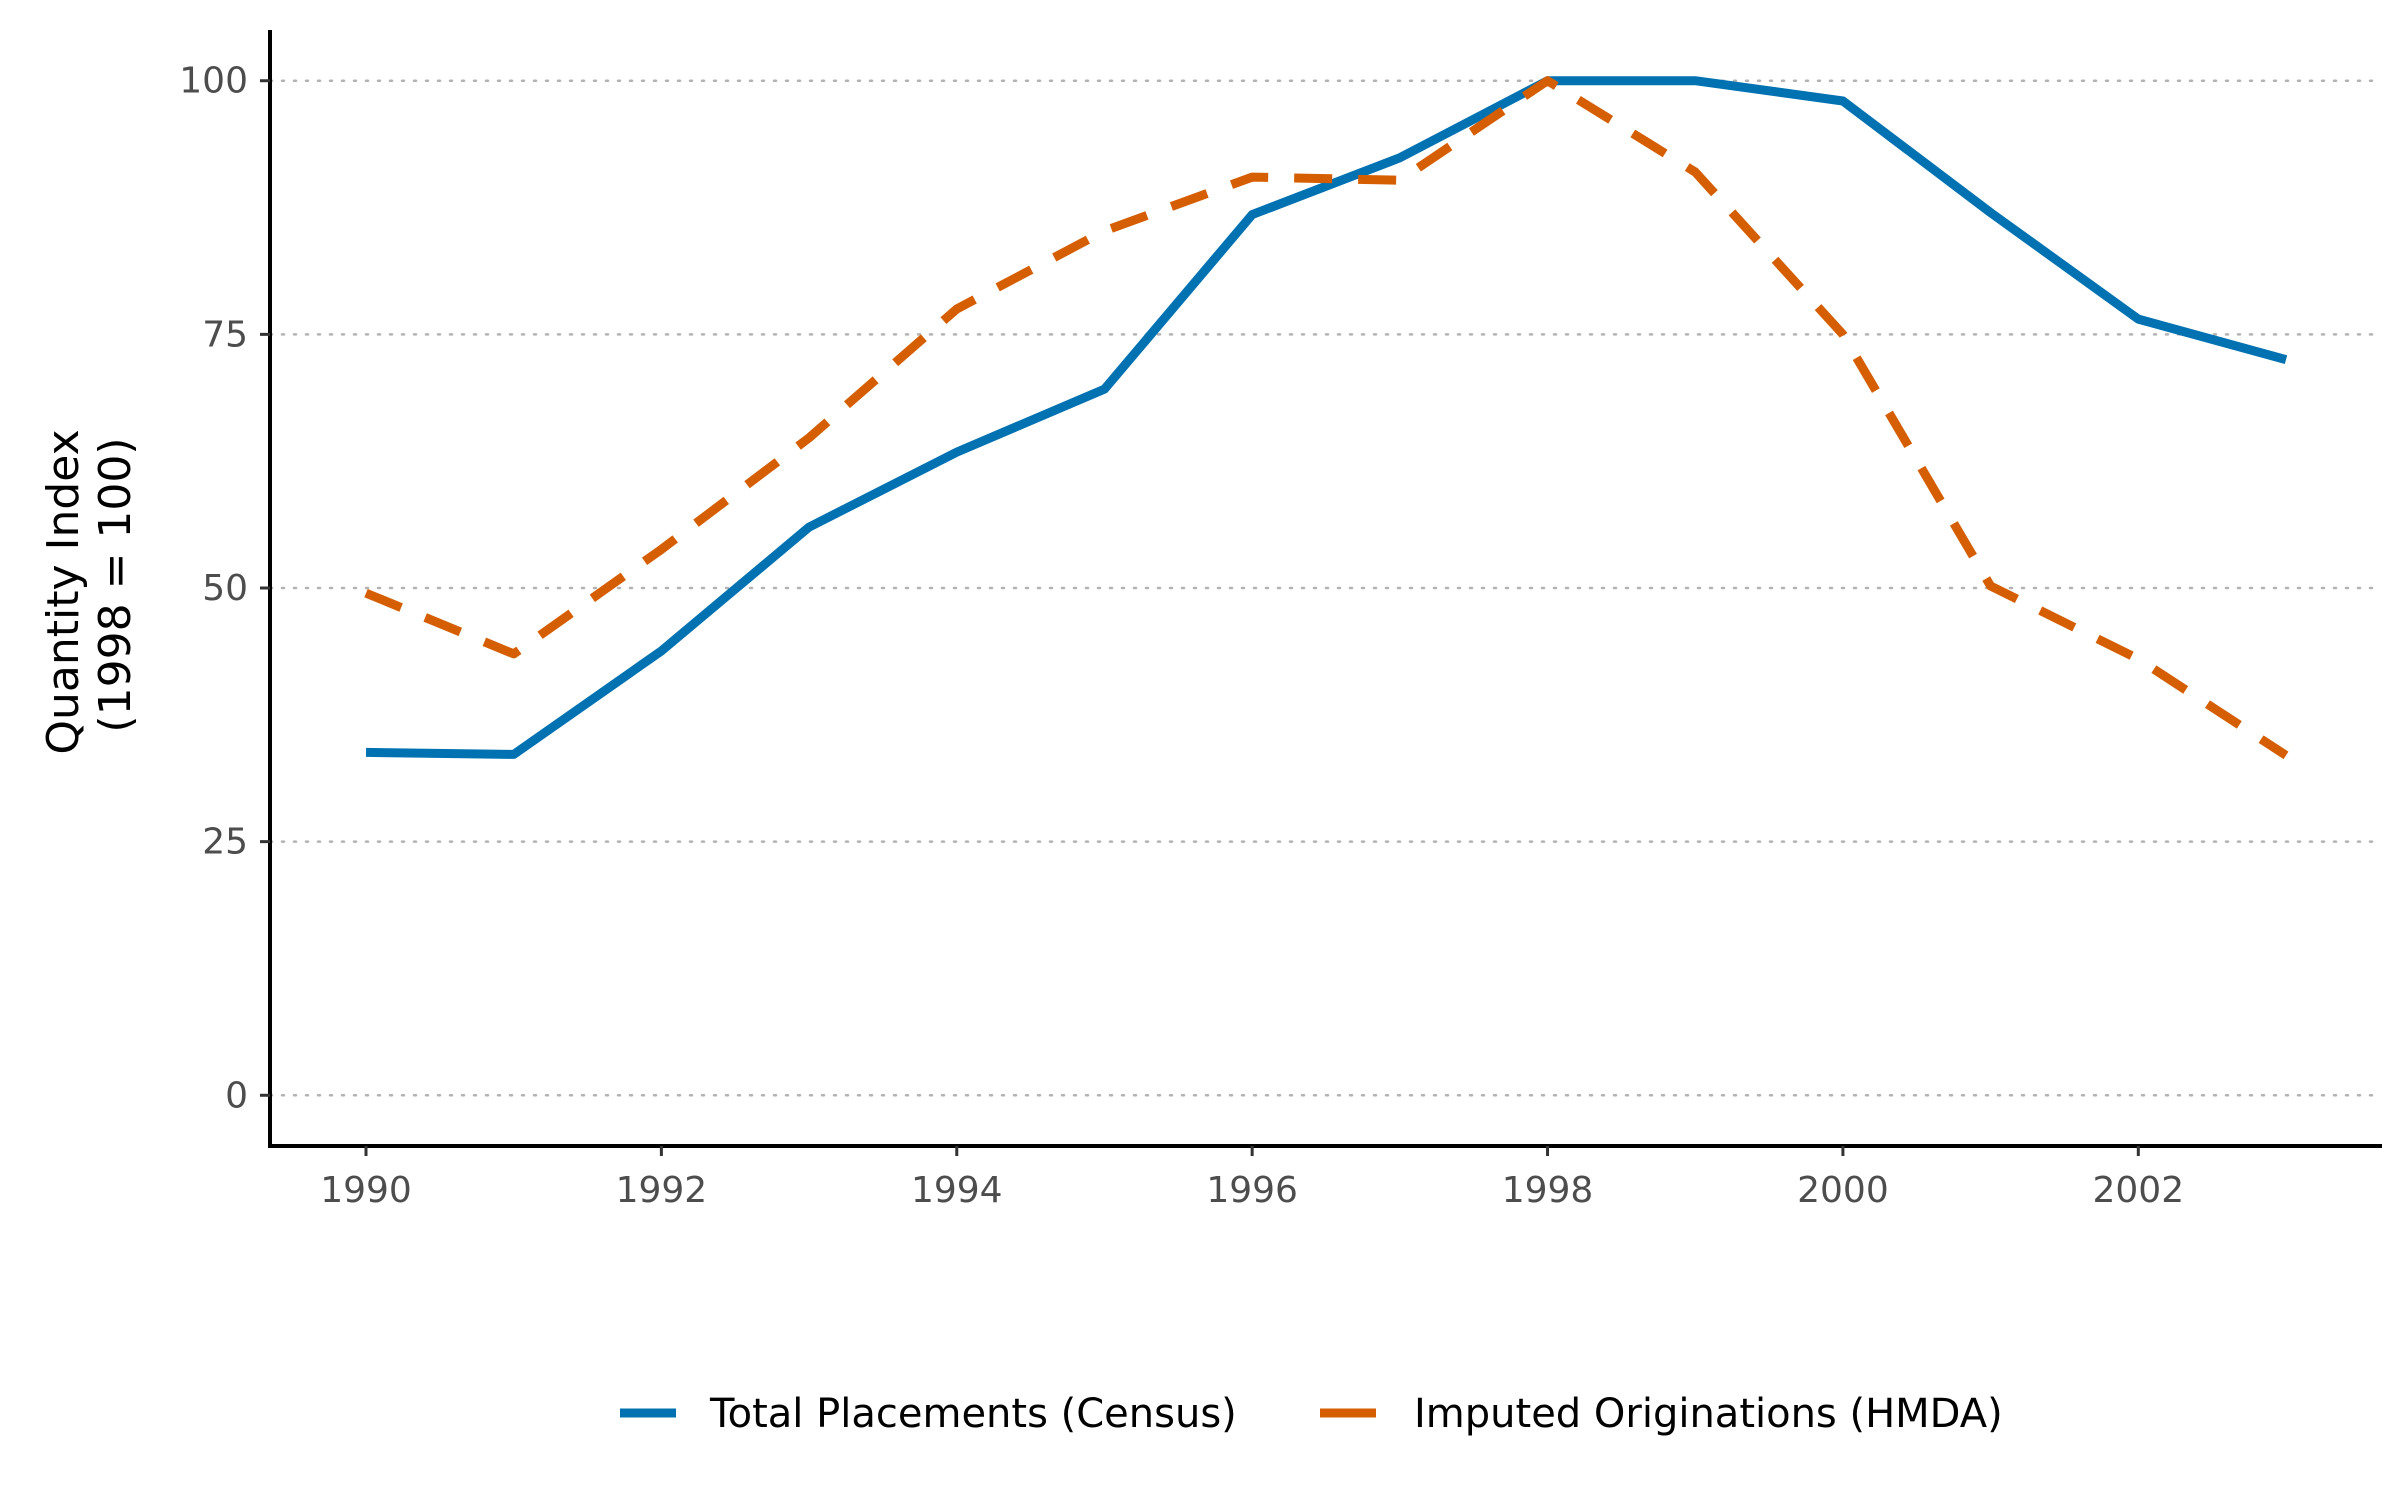 This screenshot has width=2400, height=1500. I want to click on x-tick-label: 1996, so click(1252, 1190).